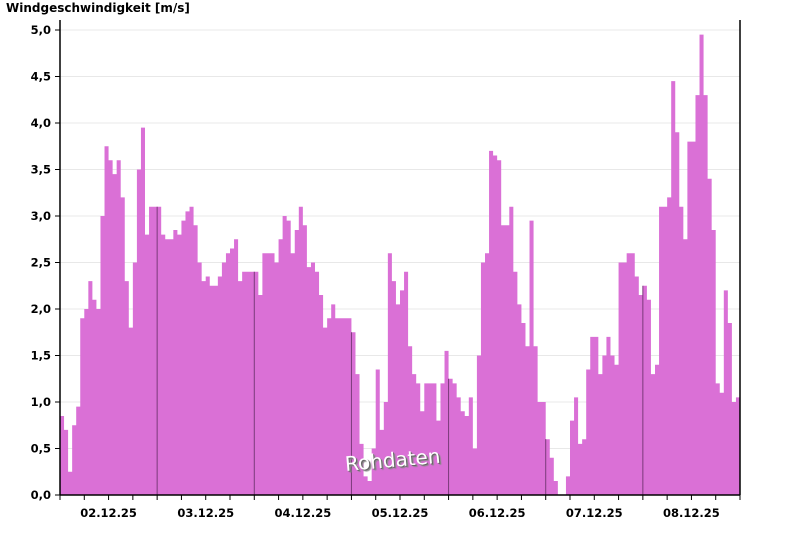 The image size is (800, 550). Describe the element at coordinates (41, 356) in the screenshot. I see `y-tick-label: 1,5` at that location.